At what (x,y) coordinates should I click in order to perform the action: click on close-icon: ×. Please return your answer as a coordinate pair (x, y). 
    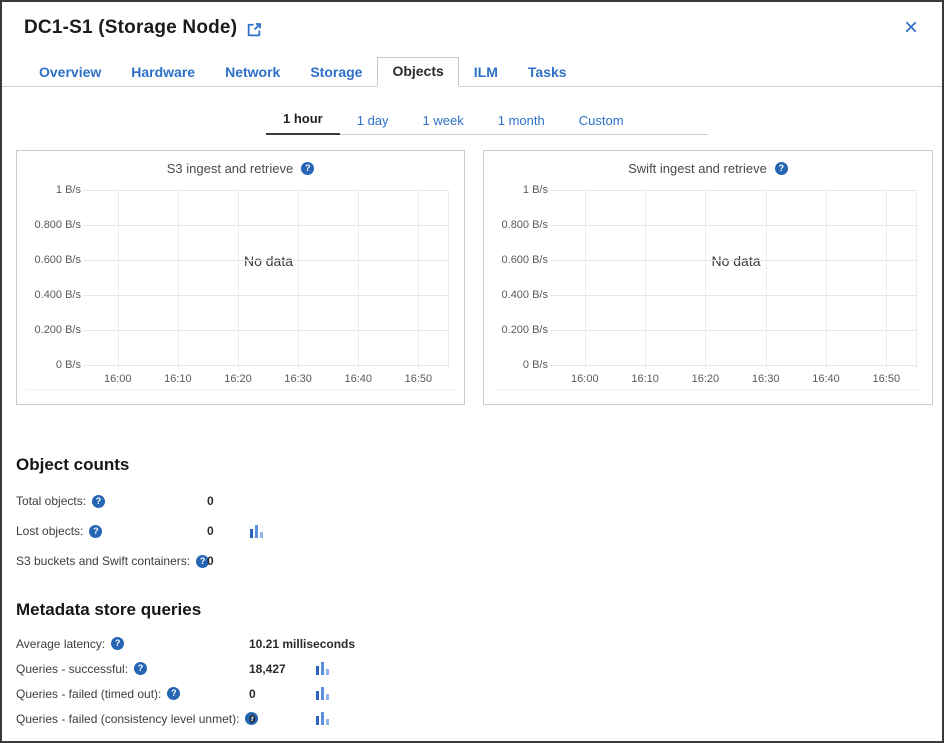
    Looking at the image, I should click on (910, 27).